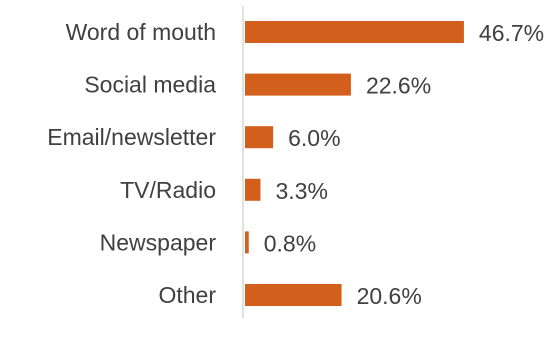 This screenshot has width=556, height=342. What do you see at coordinates (141, 32) in the screenshot?
I see `category-label: Word of mouth` at bounding box center [141, 32].